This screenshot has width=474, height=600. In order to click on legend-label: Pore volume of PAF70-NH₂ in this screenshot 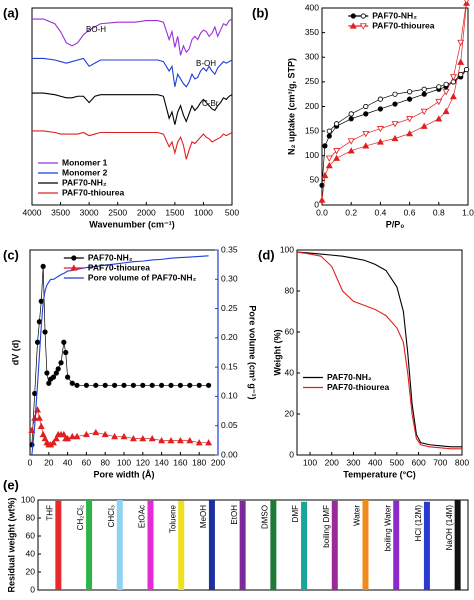, I will do `click(142, 277)`.